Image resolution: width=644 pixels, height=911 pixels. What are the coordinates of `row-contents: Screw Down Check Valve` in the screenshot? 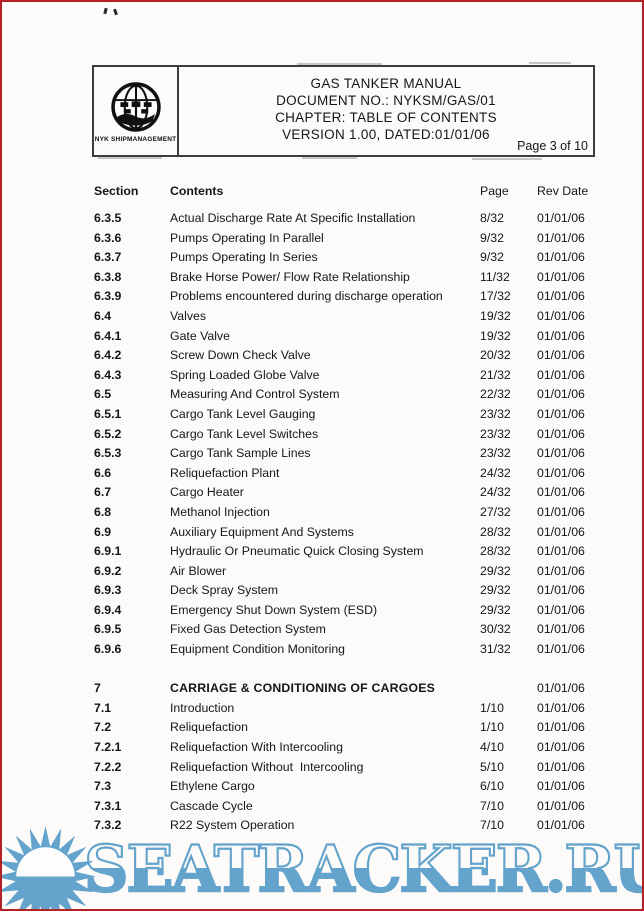 It's located at (240, 355).